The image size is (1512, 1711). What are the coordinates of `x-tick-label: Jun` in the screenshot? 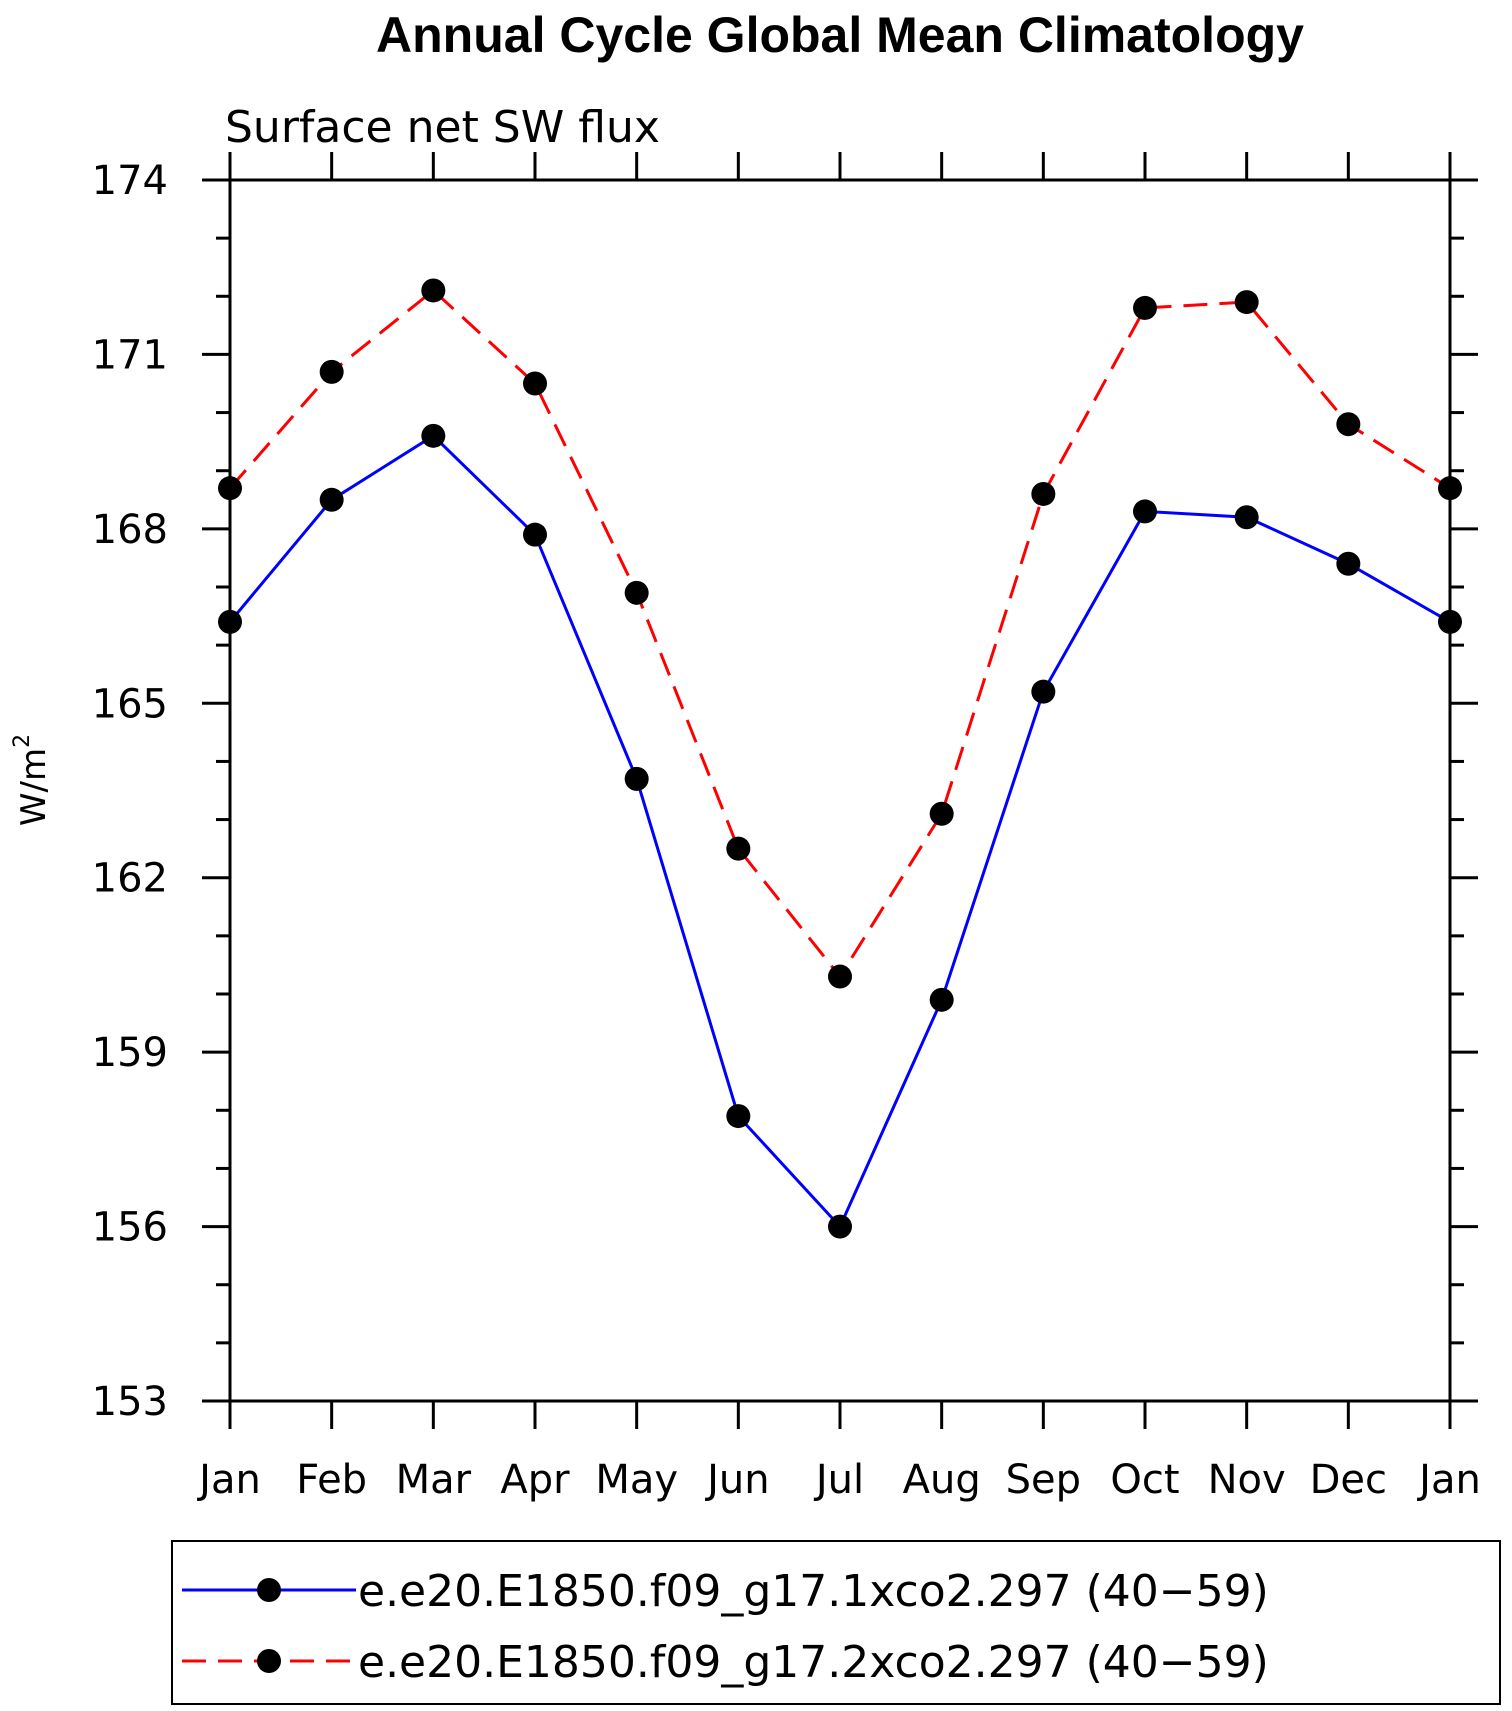 It's located at (737, 1480).